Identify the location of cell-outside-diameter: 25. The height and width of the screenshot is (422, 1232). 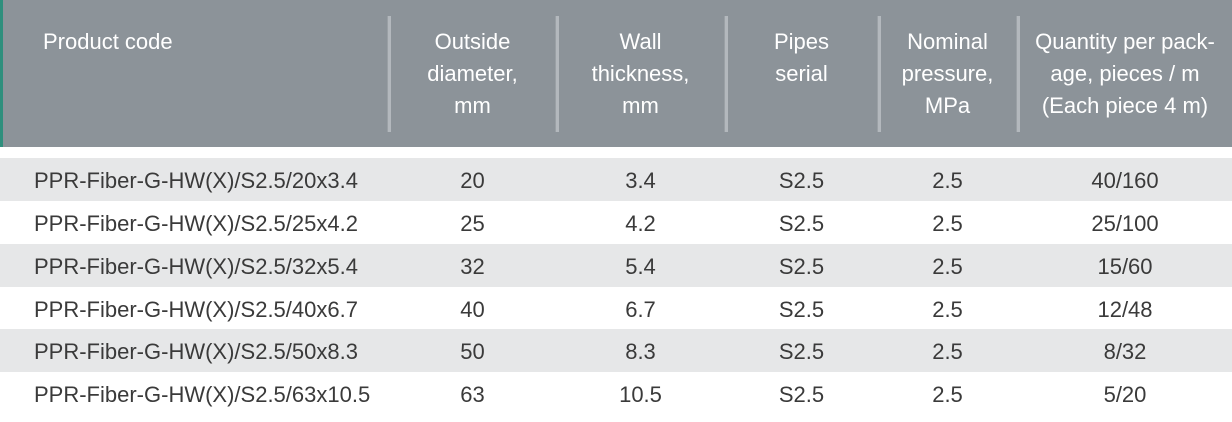
(472, 223).